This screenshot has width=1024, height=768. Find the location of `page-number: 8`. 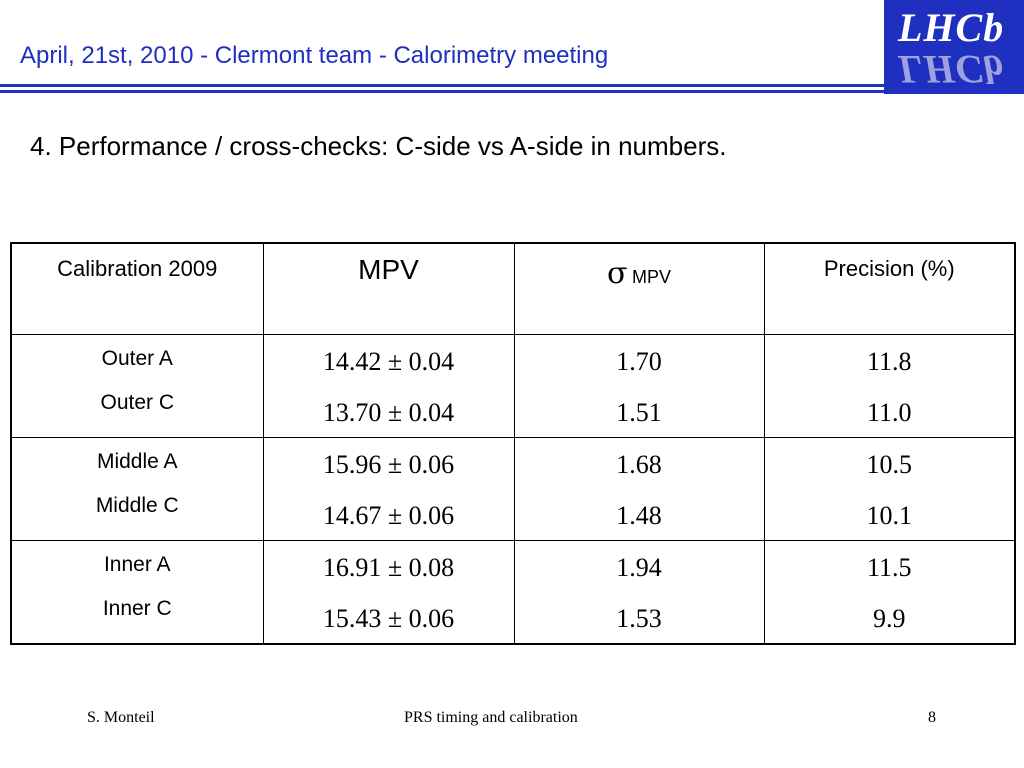

page-number: 8 is located at coordinates (932, 717).